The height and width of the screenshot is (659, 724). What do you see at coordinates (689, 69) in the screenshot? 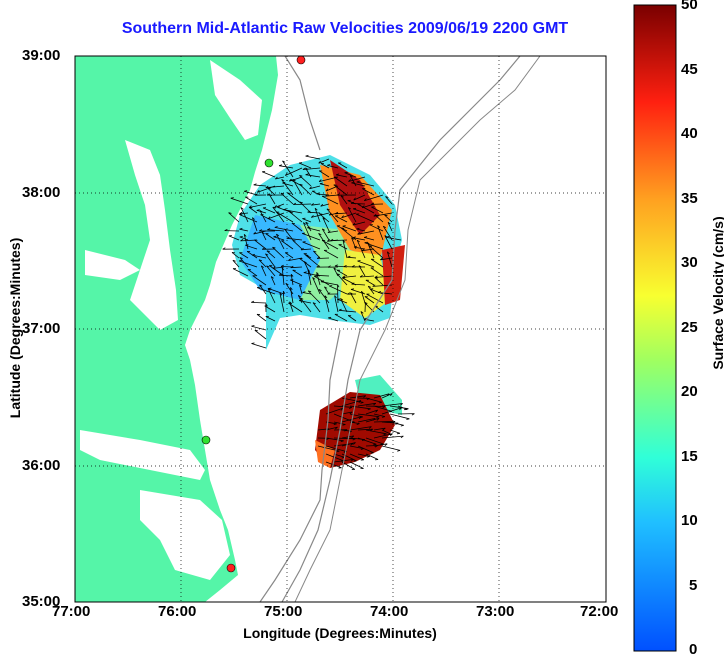
I see `colorbar-tick: 45` at bounding box center [689, 69].